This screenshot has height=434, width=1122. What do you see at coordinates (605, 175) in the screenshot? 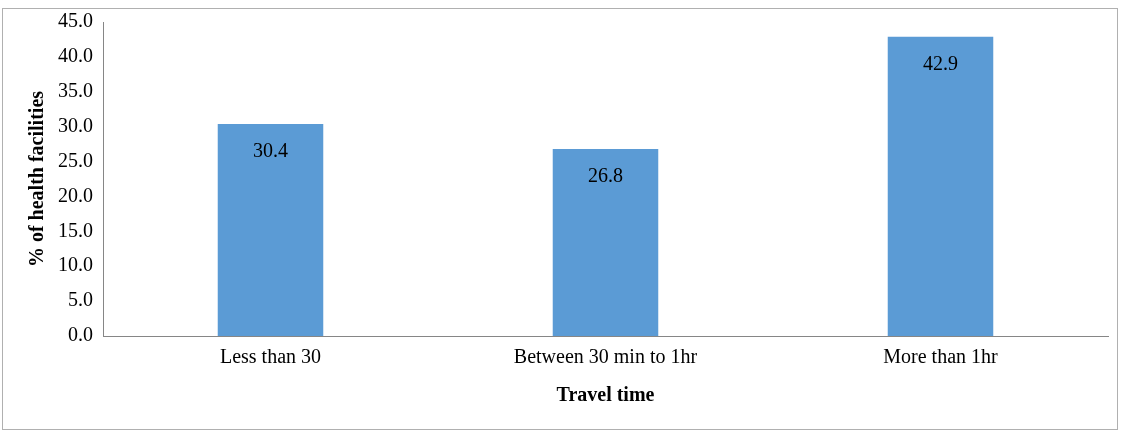
I see `data-label: 26.8` at bounding box center [605, 175].